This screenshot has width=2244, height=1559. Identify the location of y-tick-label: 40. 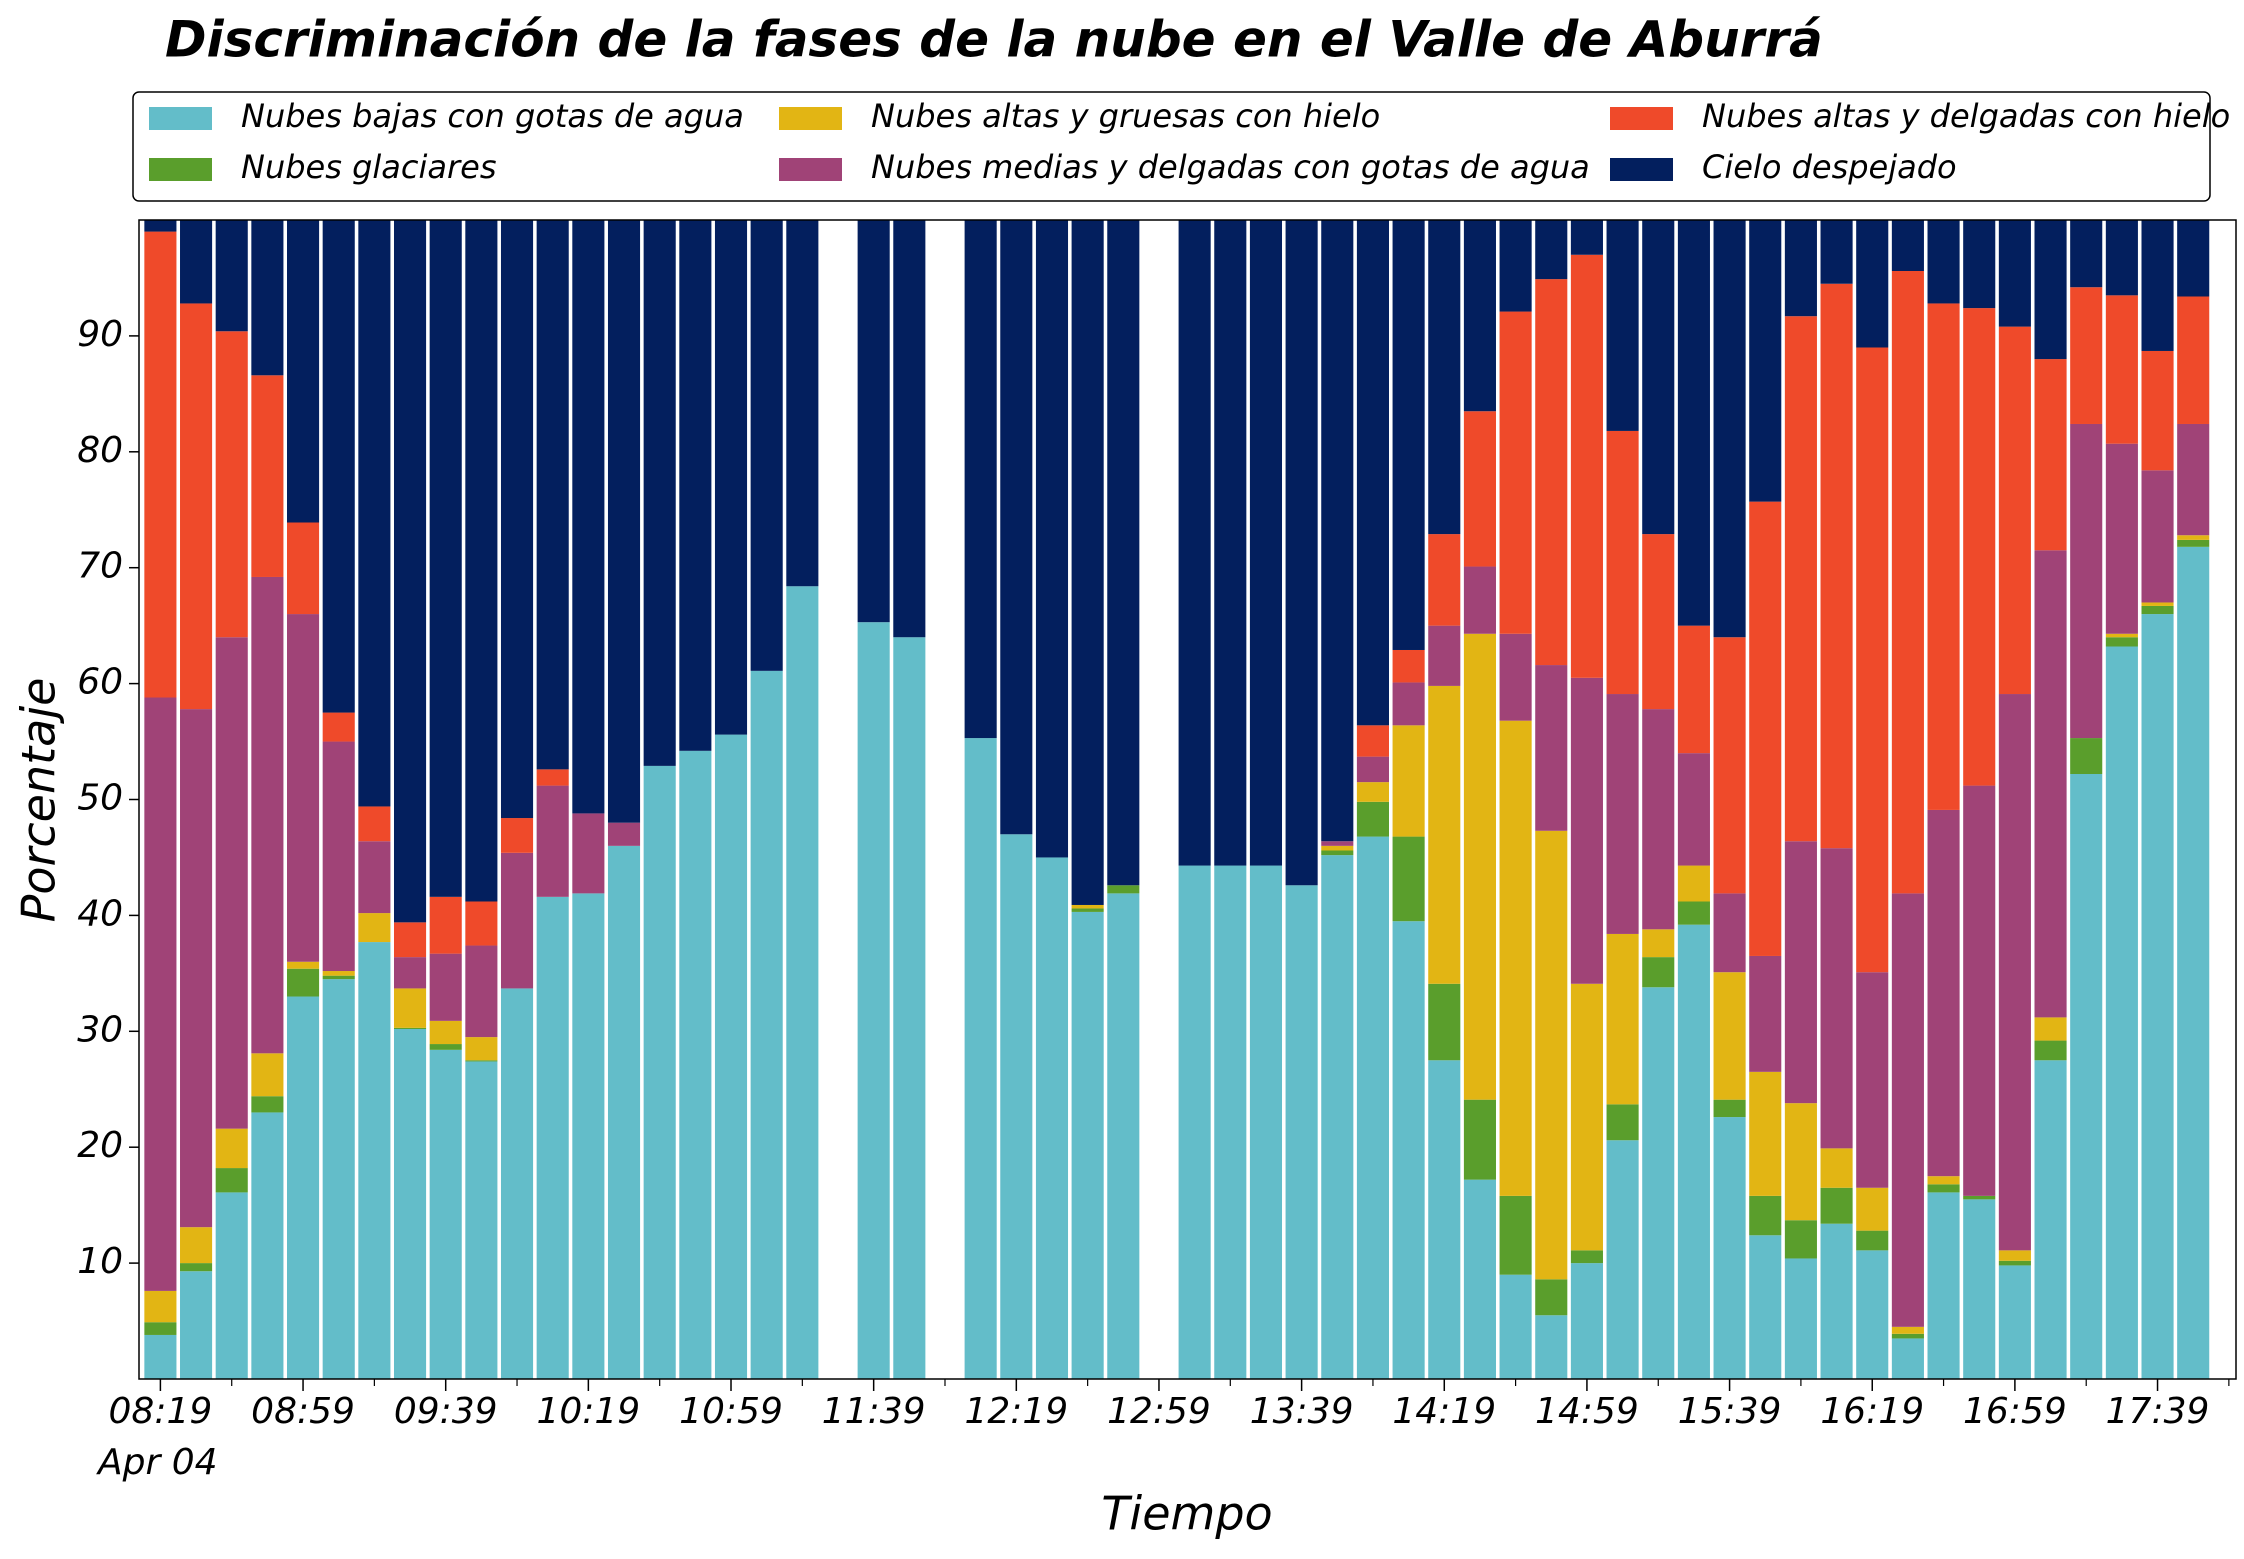
(100, 913).